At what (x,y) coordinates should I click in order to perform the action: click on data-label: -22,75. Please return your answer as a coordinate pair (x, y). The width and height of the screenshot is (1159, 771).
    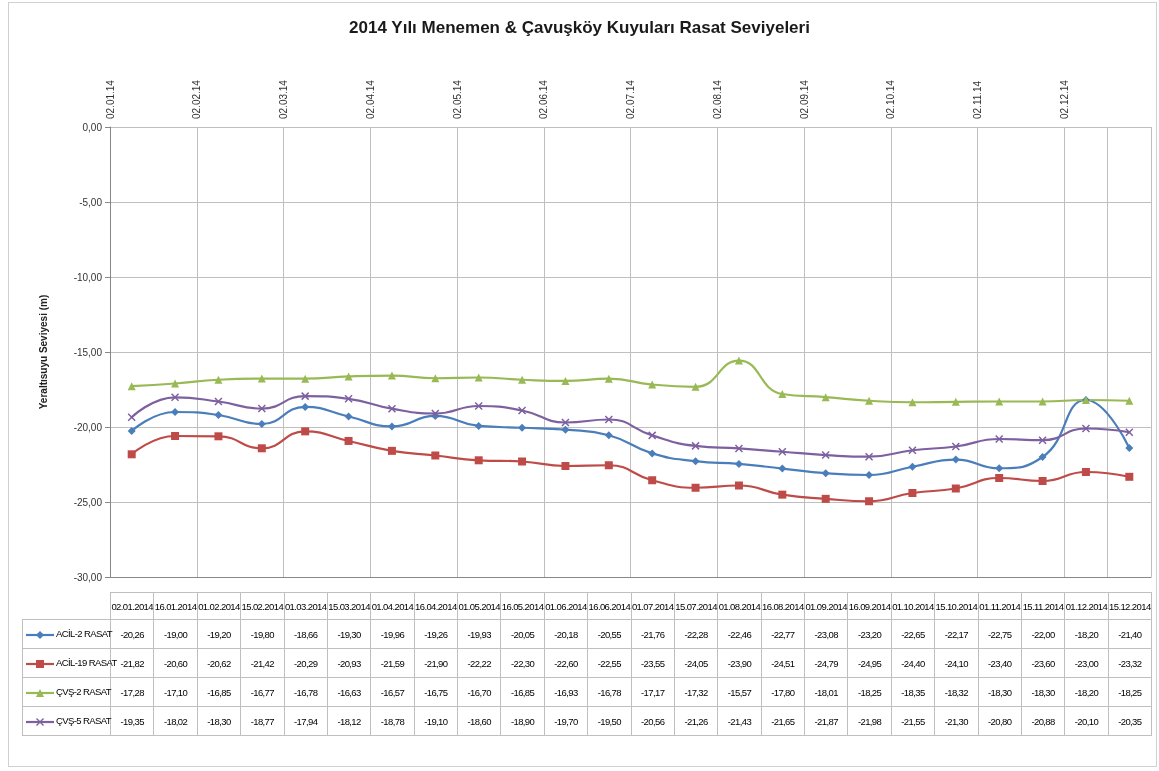
    Looking at the image, I should click on (1000, 634).